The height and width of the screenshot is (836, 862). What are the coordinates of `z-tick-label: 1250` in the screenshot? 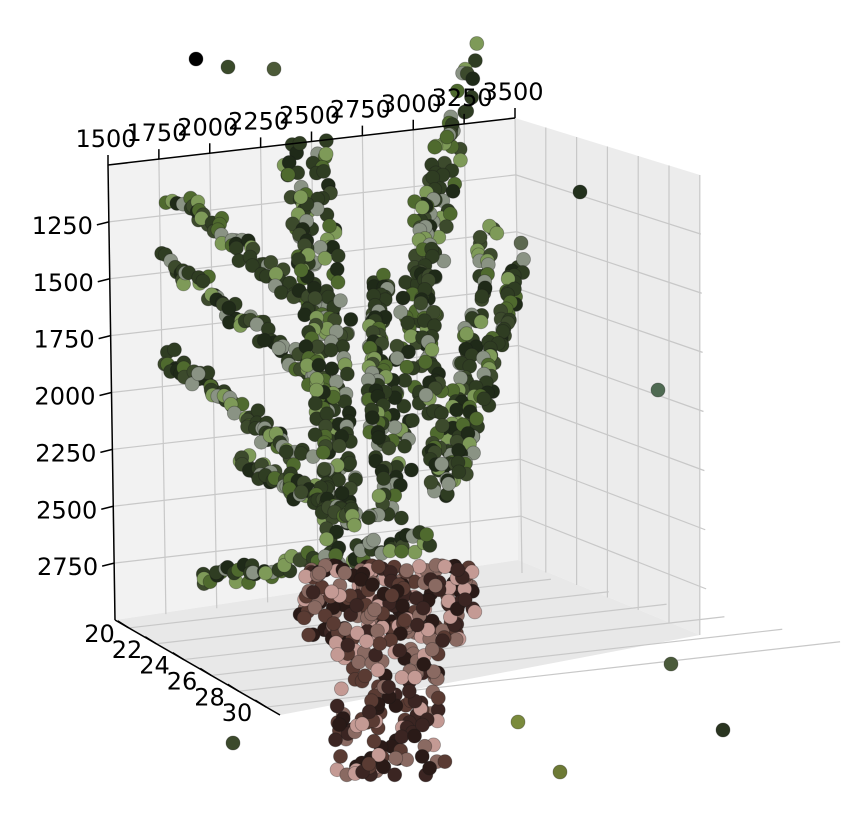 It's located at (62, 226).